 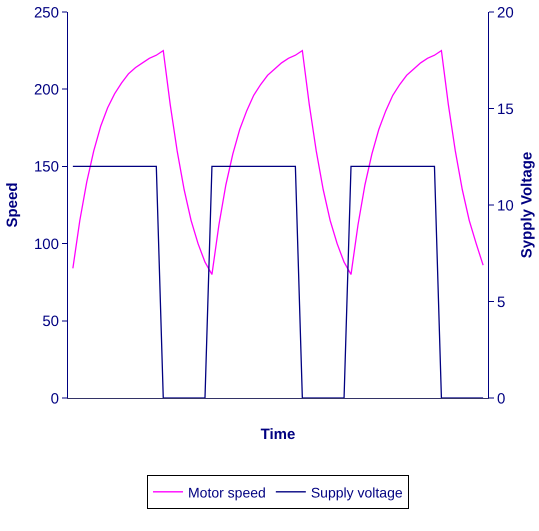 What do you see at coordinates (46, 13) in the screenshot?
I see `y-tick-label: 250` at bounding box center [46, 13].